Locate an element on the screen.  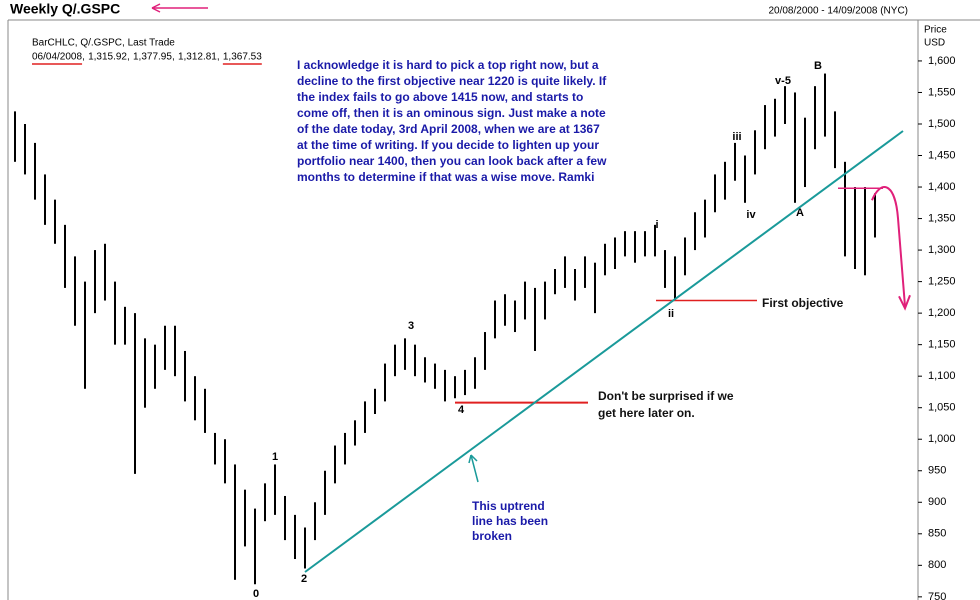
y-tick-label: 1,300 is located at coordinates (942, 250).